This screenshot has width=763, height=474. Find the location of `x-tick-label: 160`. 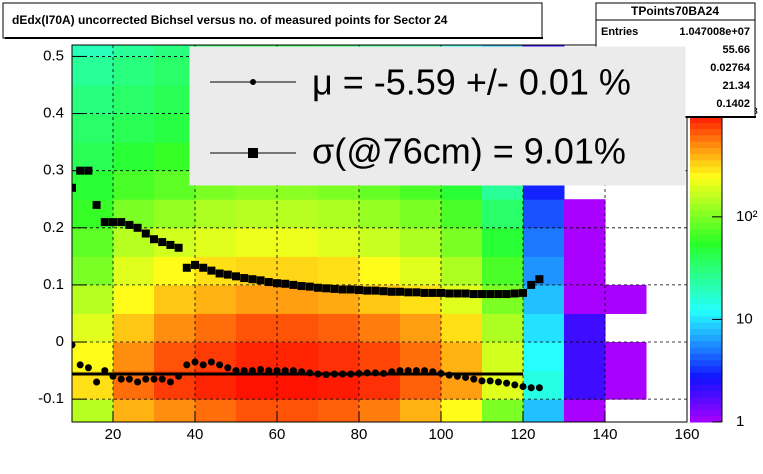

x-tick-label: 160 is located at coordinates (686, 434).